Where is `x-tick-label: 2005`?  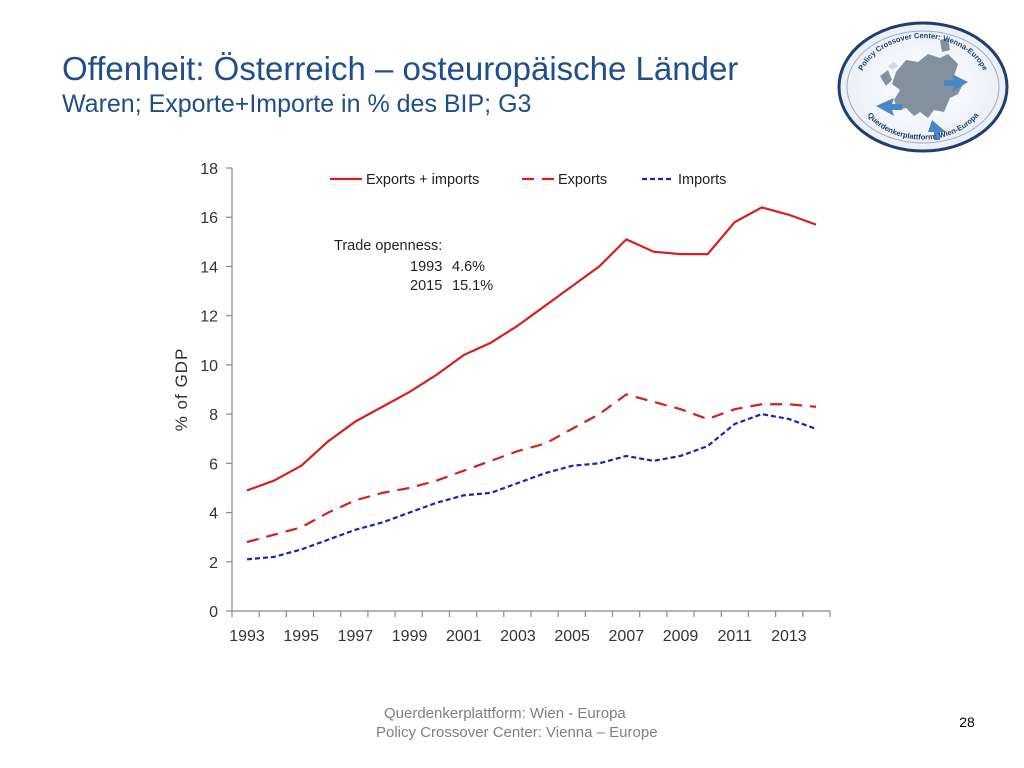
x-tick-label: 2005 is located at coordinates (572, 636).